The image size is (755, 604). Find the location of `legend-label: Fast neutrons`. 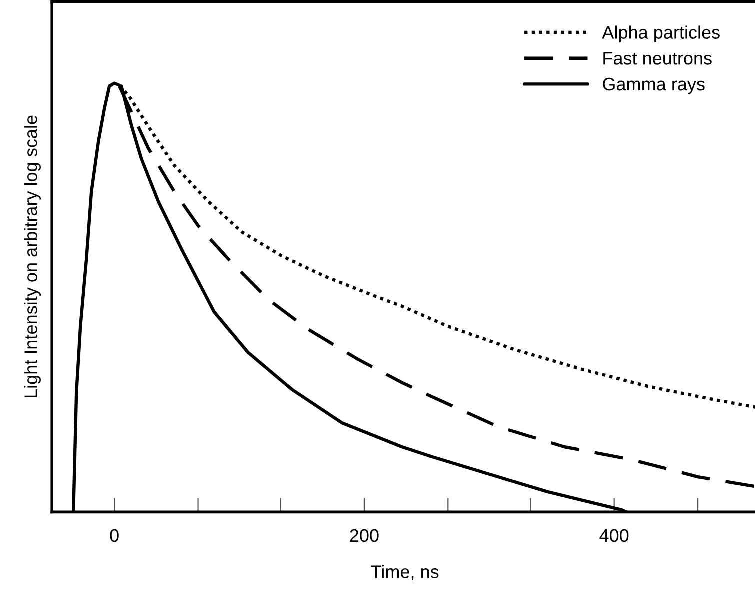

legend-label: Fast neutrons is located at coordinates (658, 58).